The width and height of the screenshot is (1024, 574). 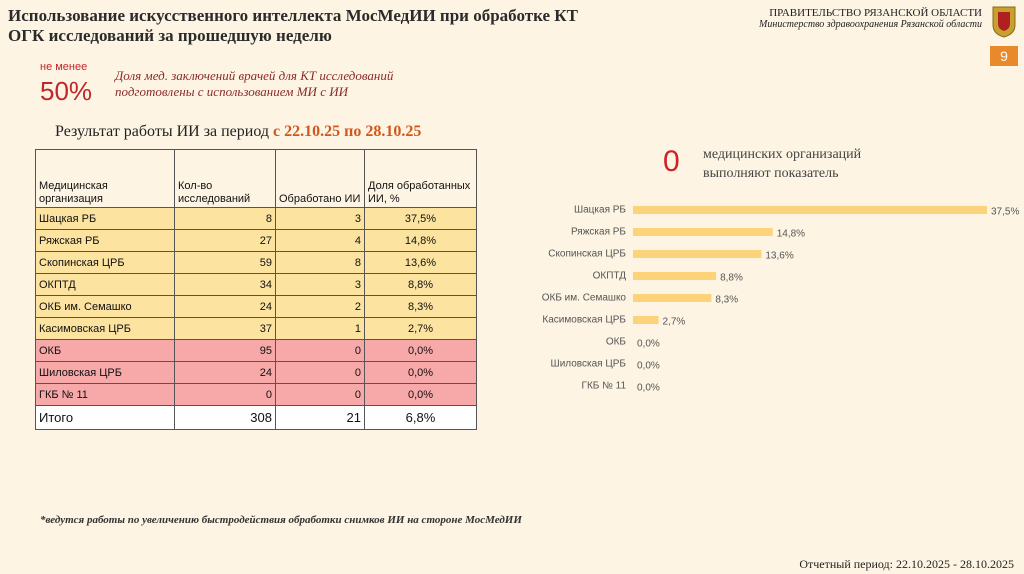 I want to click on category-label: Касимовская ЦРБ, so click(x=584, y=320).